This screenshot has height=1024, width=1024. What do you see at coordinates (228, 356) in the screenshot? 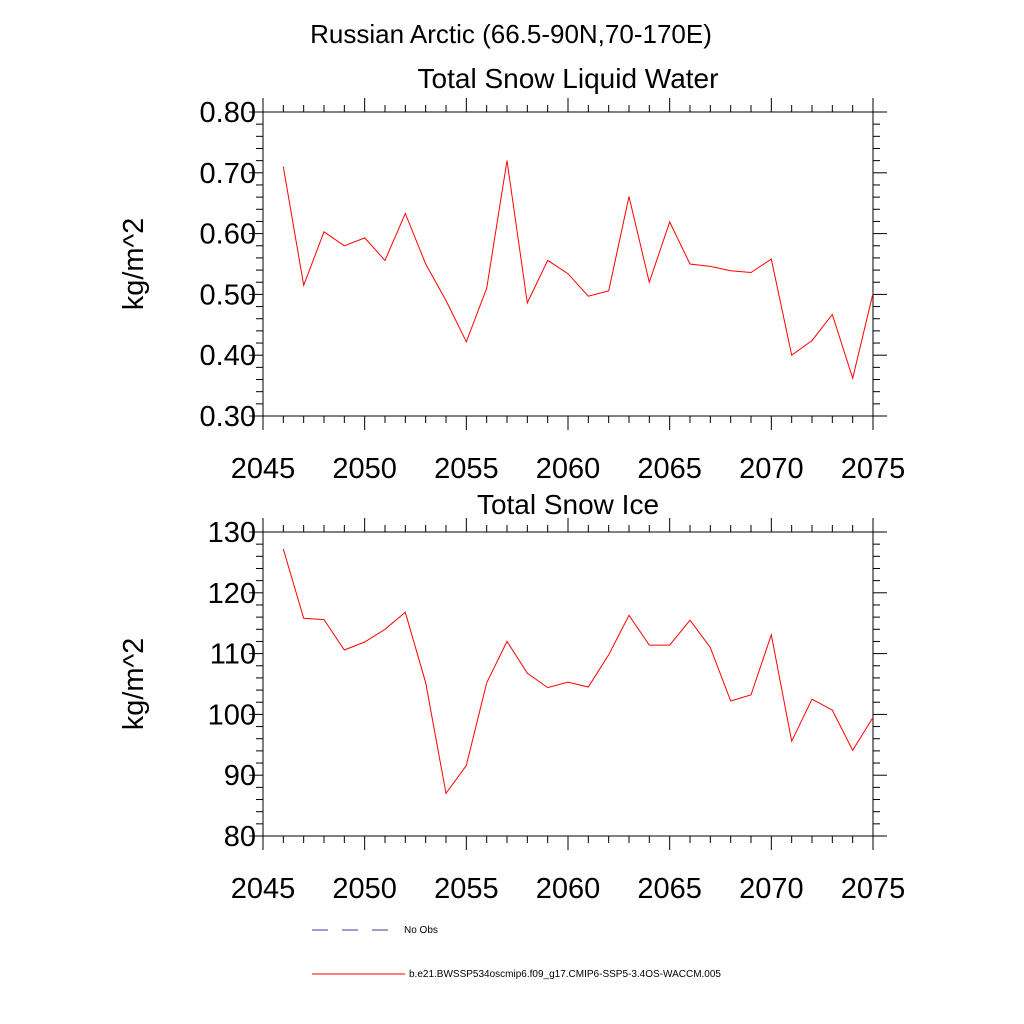
I see `y-tick-label: 0.40` at bounding box center [228, 356].